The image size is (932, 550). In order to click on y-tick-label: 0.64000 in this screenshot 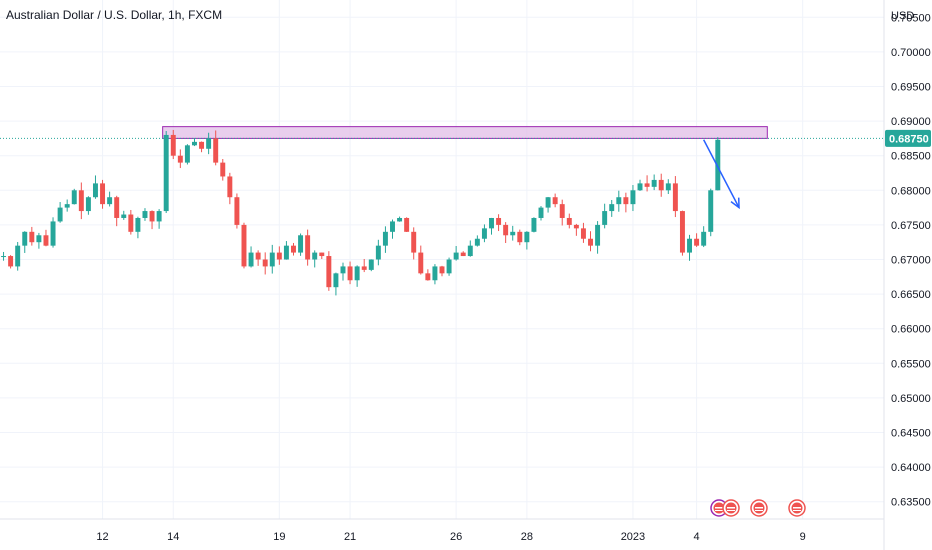, I will do `click(911, 468)`.